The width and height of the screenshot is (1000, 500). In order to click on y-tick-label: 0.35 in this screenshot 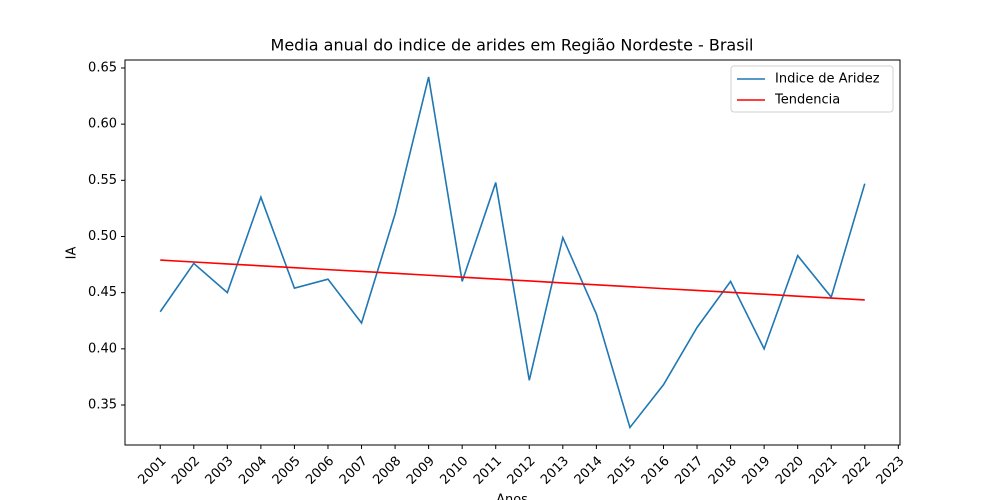, I will do `click(102, 405)`.